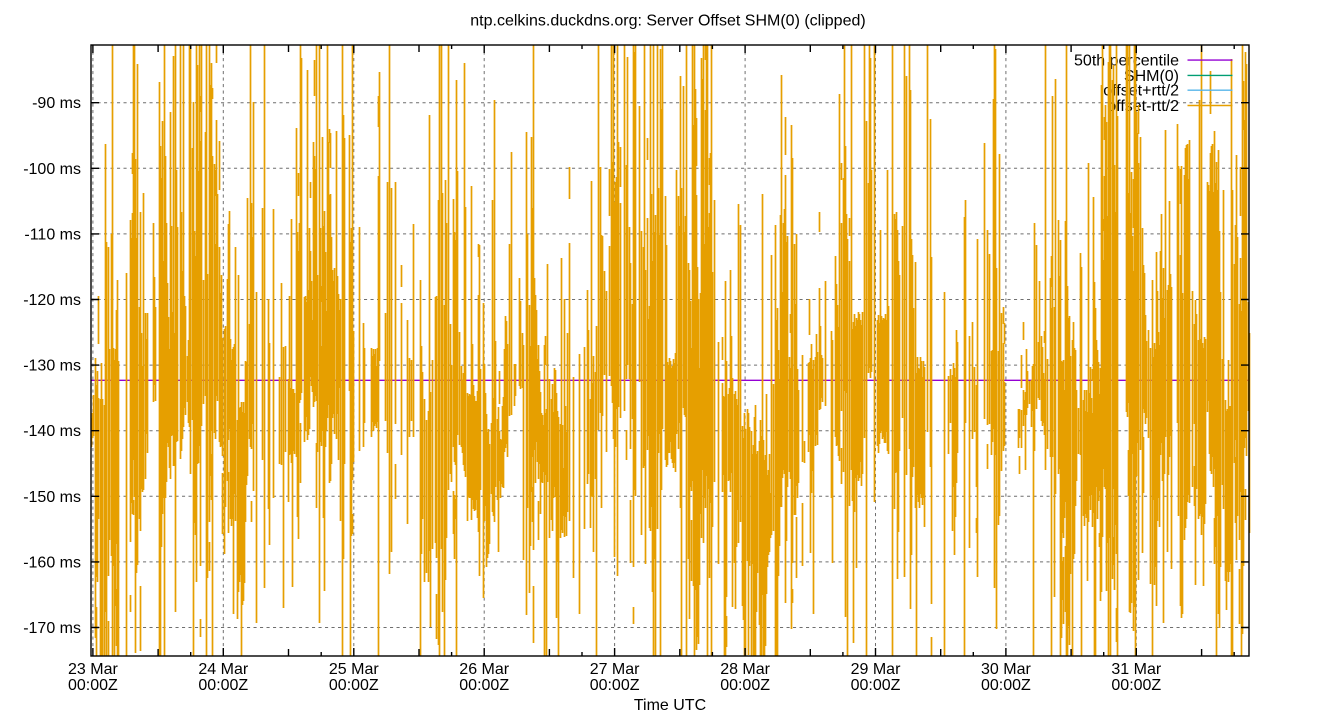 This screenshot has width=1340, height=720. What do you see at coordinates (1143, 106) in the screenshot?
I see `svg-text: offset-rtt/2` at bounding box center [1143, 106].